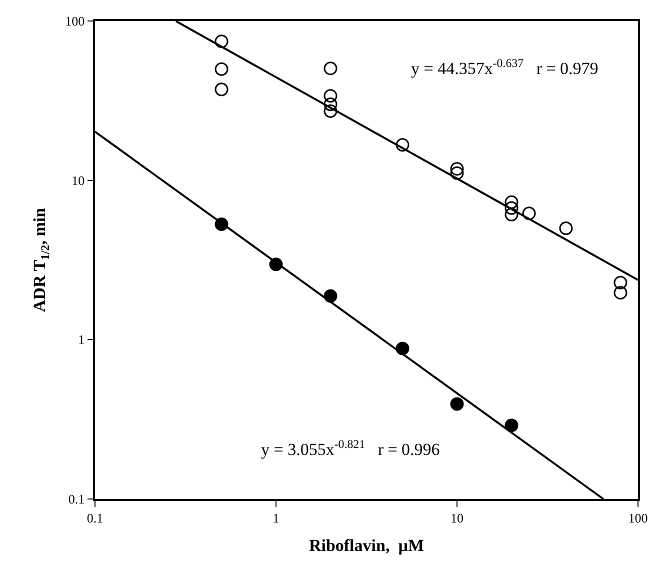 The image size is (660, 564). I want to click on x-tick-label: 10, so click(457, 518).